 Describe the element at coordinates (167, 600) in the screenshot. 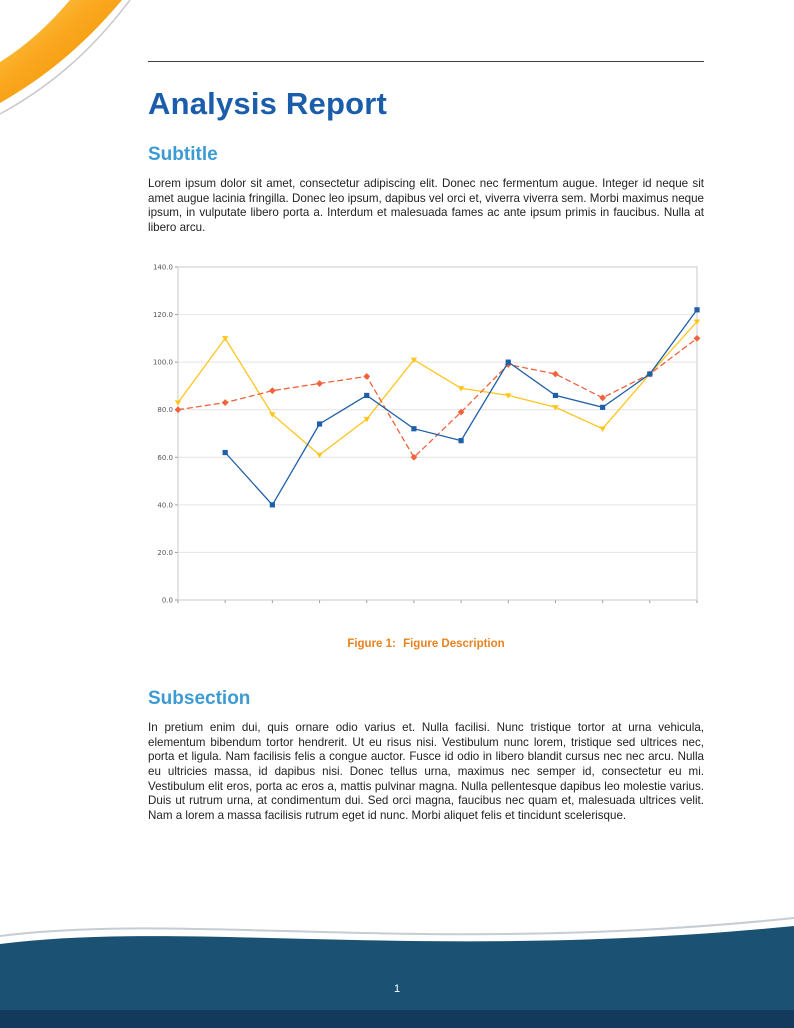

I see `svg-text: 0.0` at that location.